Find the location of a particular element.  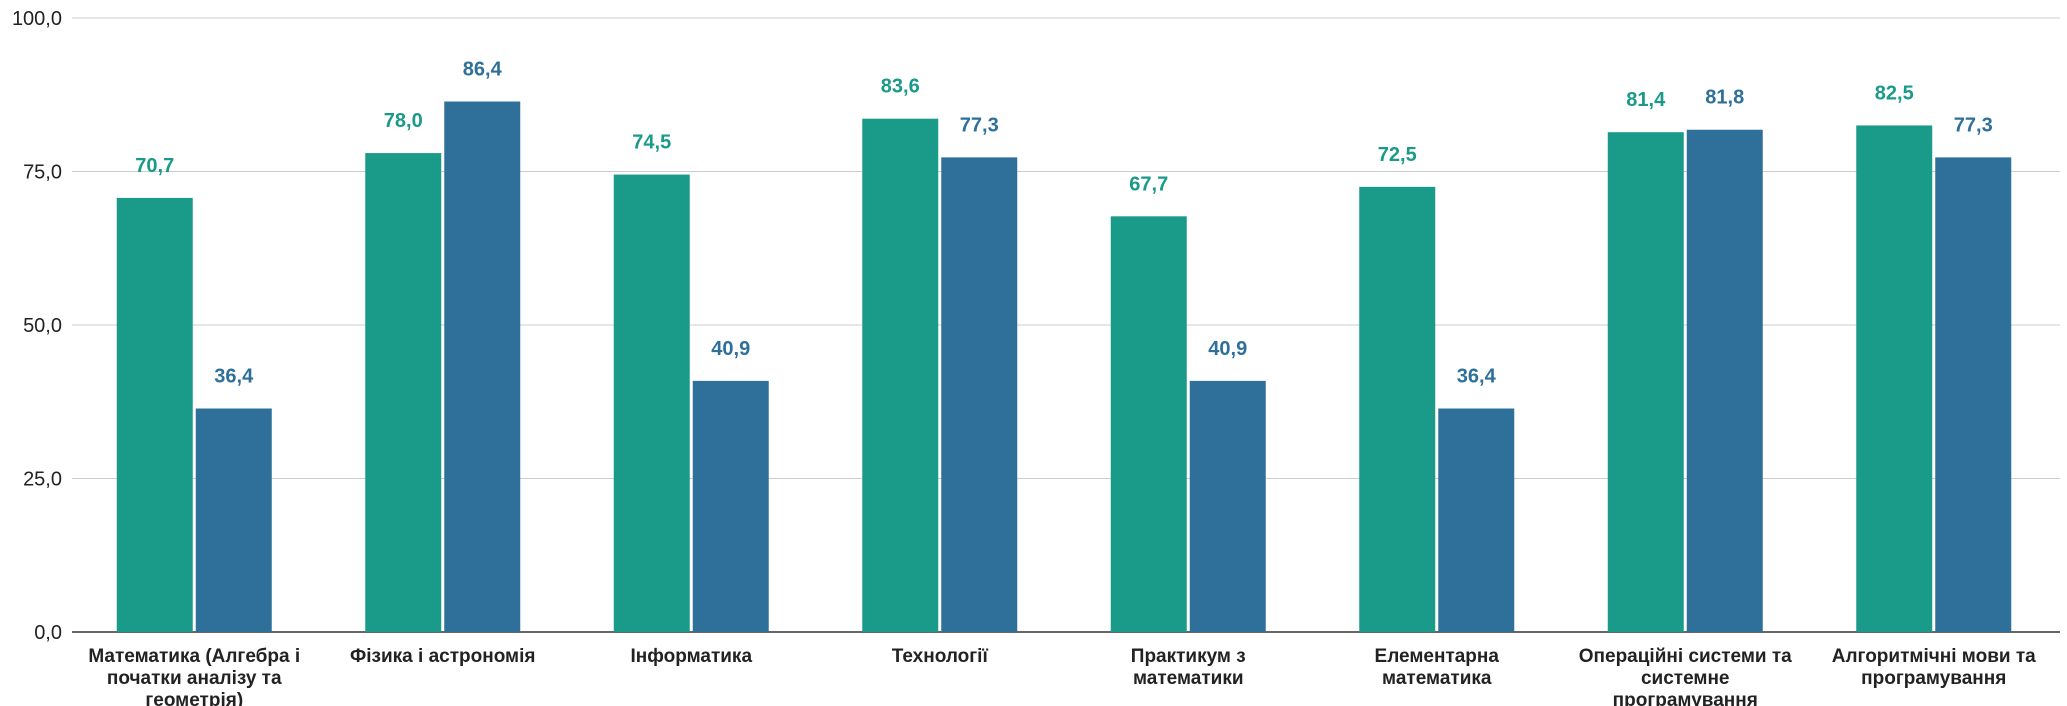

category-label-line: геометрія) is located at coordinates (194, 698).